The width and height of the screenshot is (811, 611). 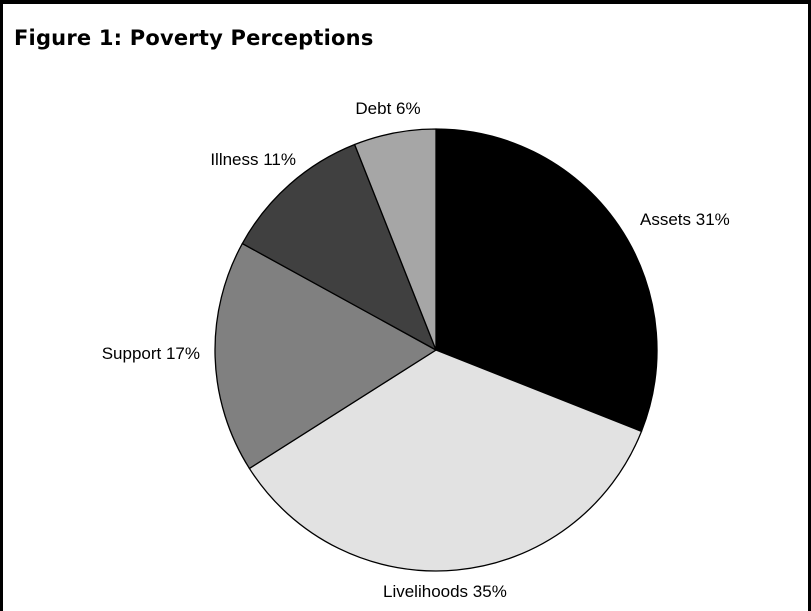 What do you see at coordinates (387, 108) in the screenshot?
I see `slice-label-debt: Debt 6%` at bounding box center [387, 108].